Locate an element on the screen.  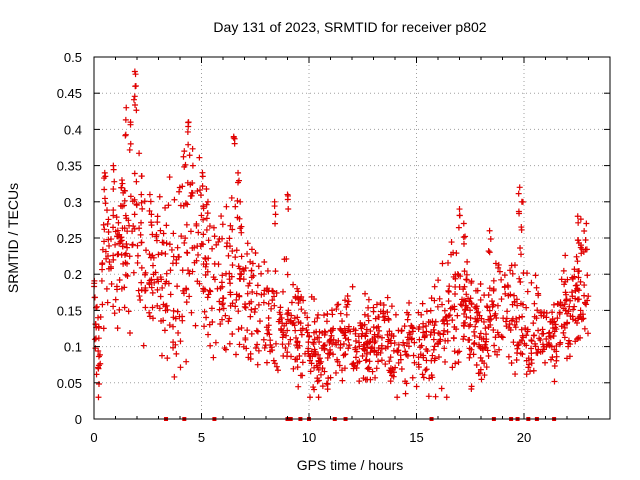
y-tick-label: 0.2 is located at coordinates (73, 274).